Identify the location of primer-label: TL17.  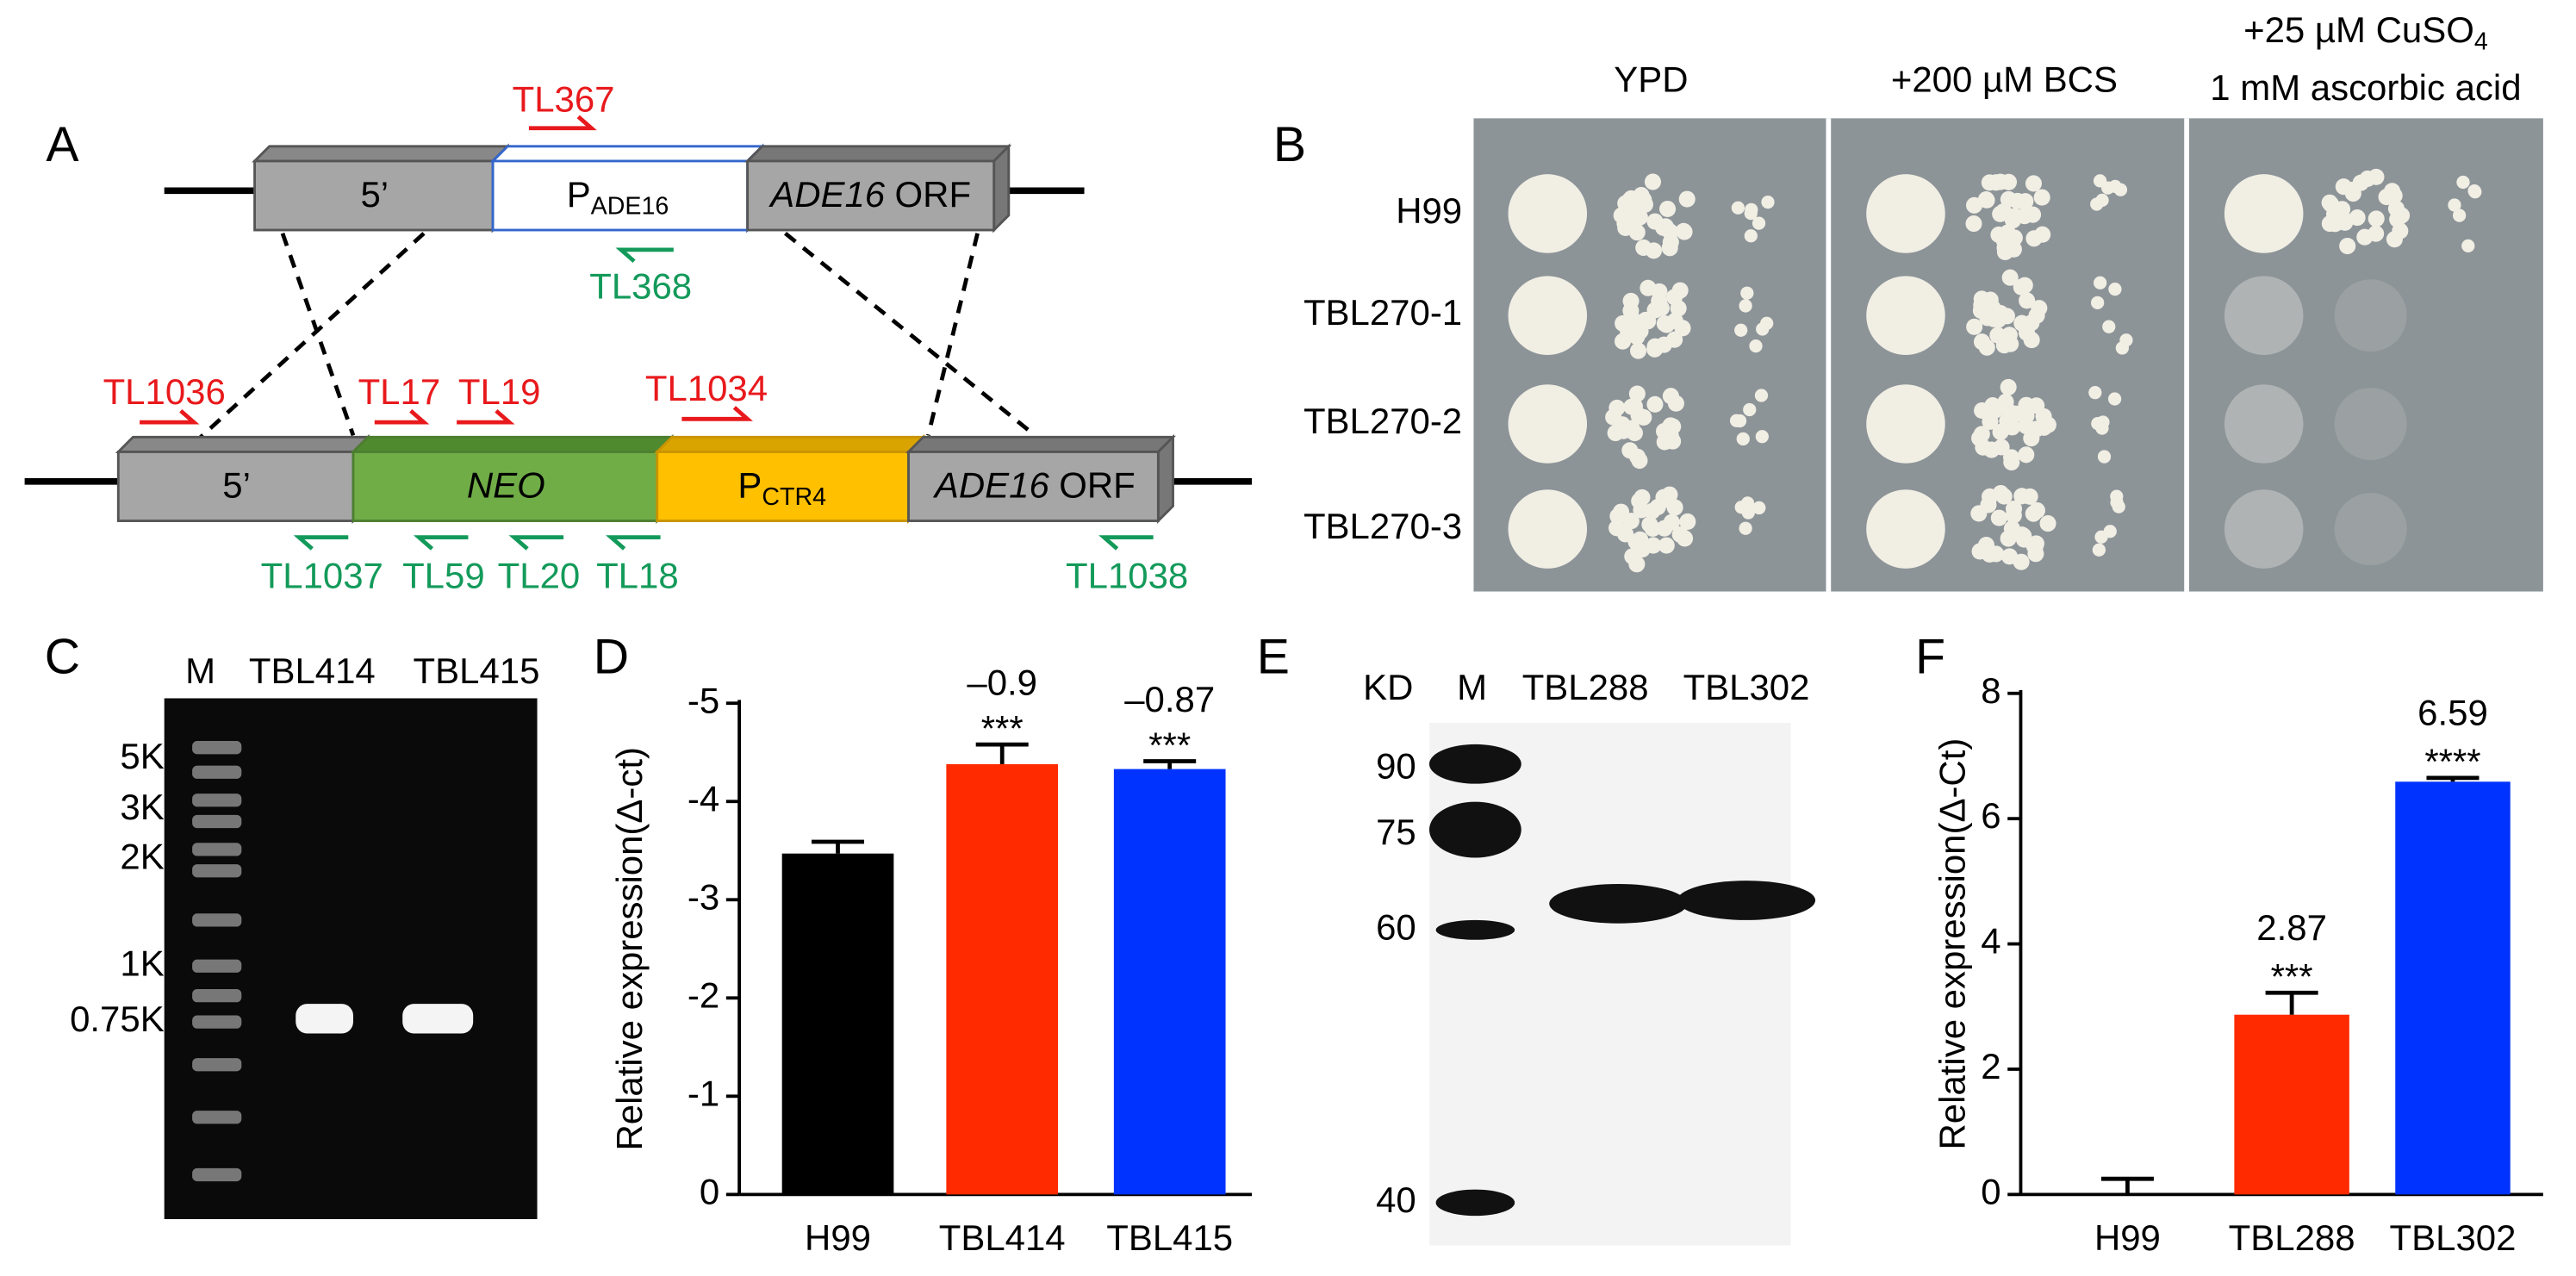
(400, 392).